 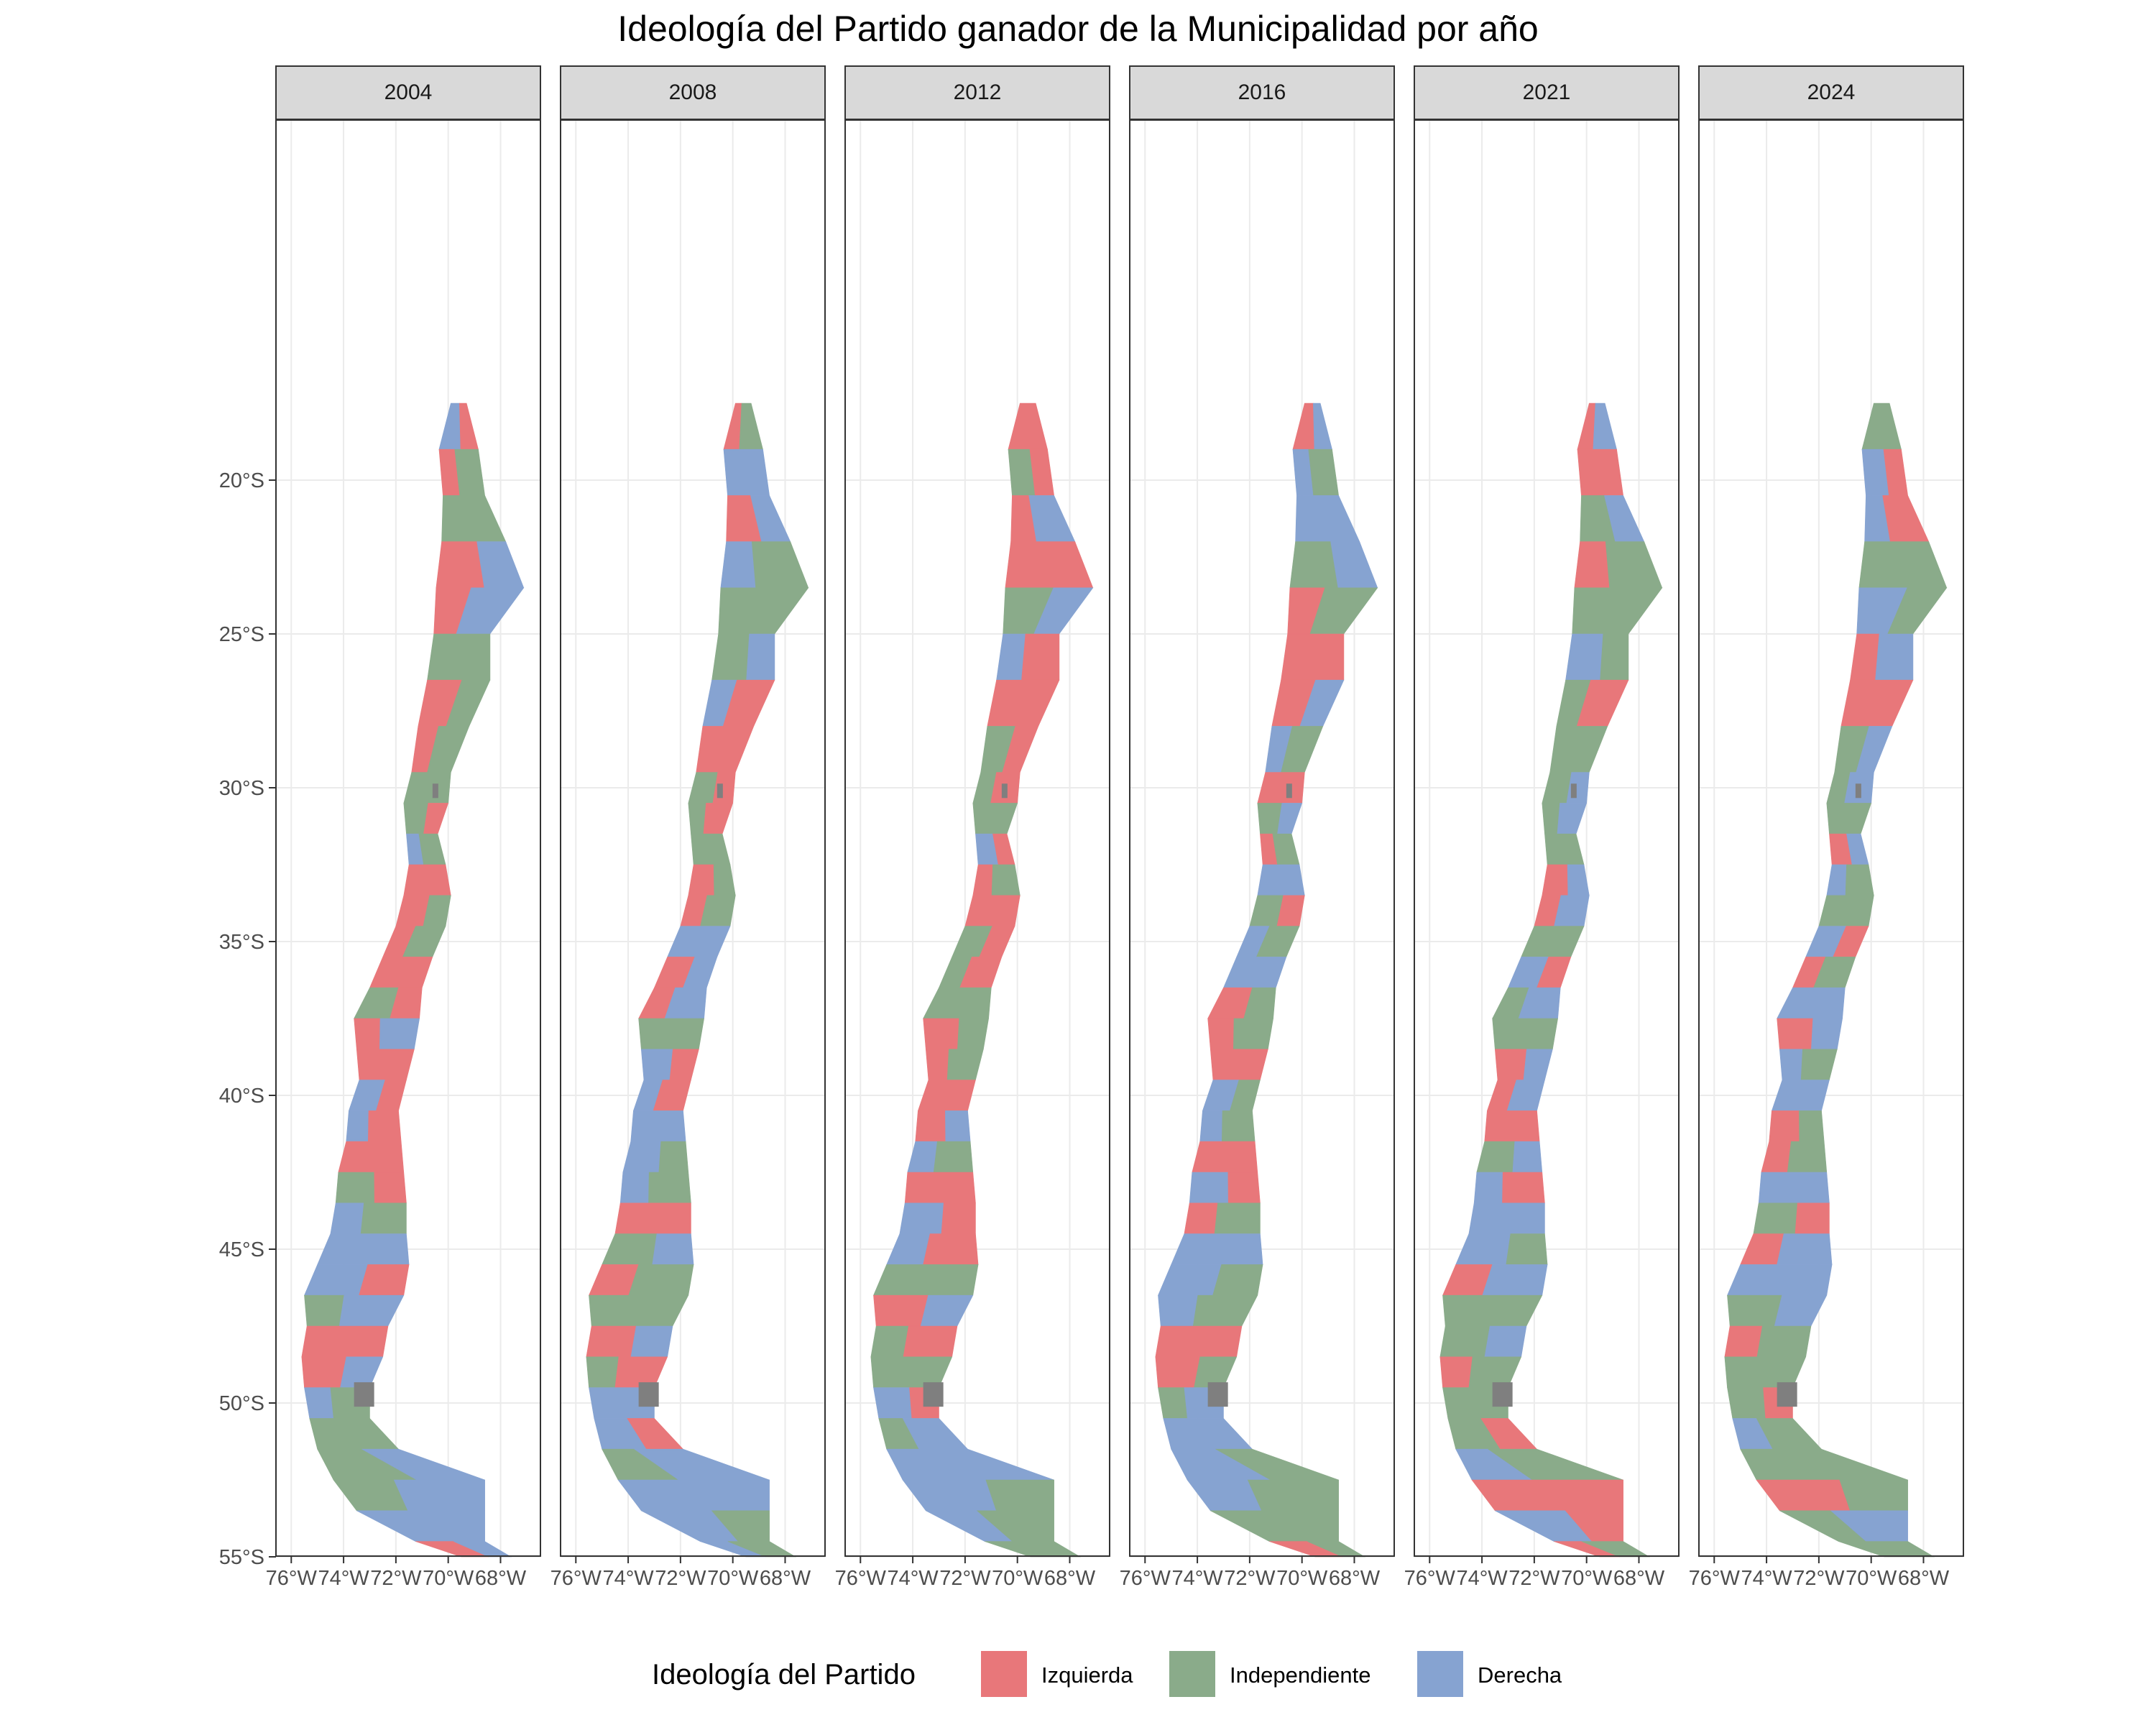 I want to click on facet-panel-2004: 2004 76°W 74°W 72°W 70°W 68°W, so click(x=404, y=827).